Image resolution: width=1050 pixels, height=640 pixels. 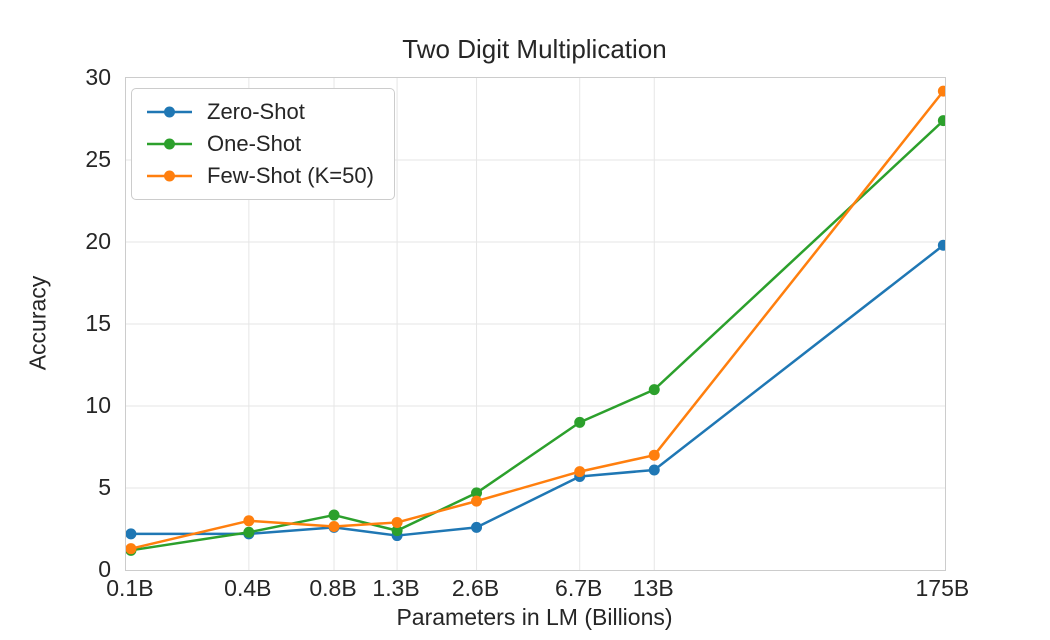 What do you see at coordinates (169, 144) in the screenshot?
I see `one-shot-line-marker-icon` at bounding box center [169, 144].